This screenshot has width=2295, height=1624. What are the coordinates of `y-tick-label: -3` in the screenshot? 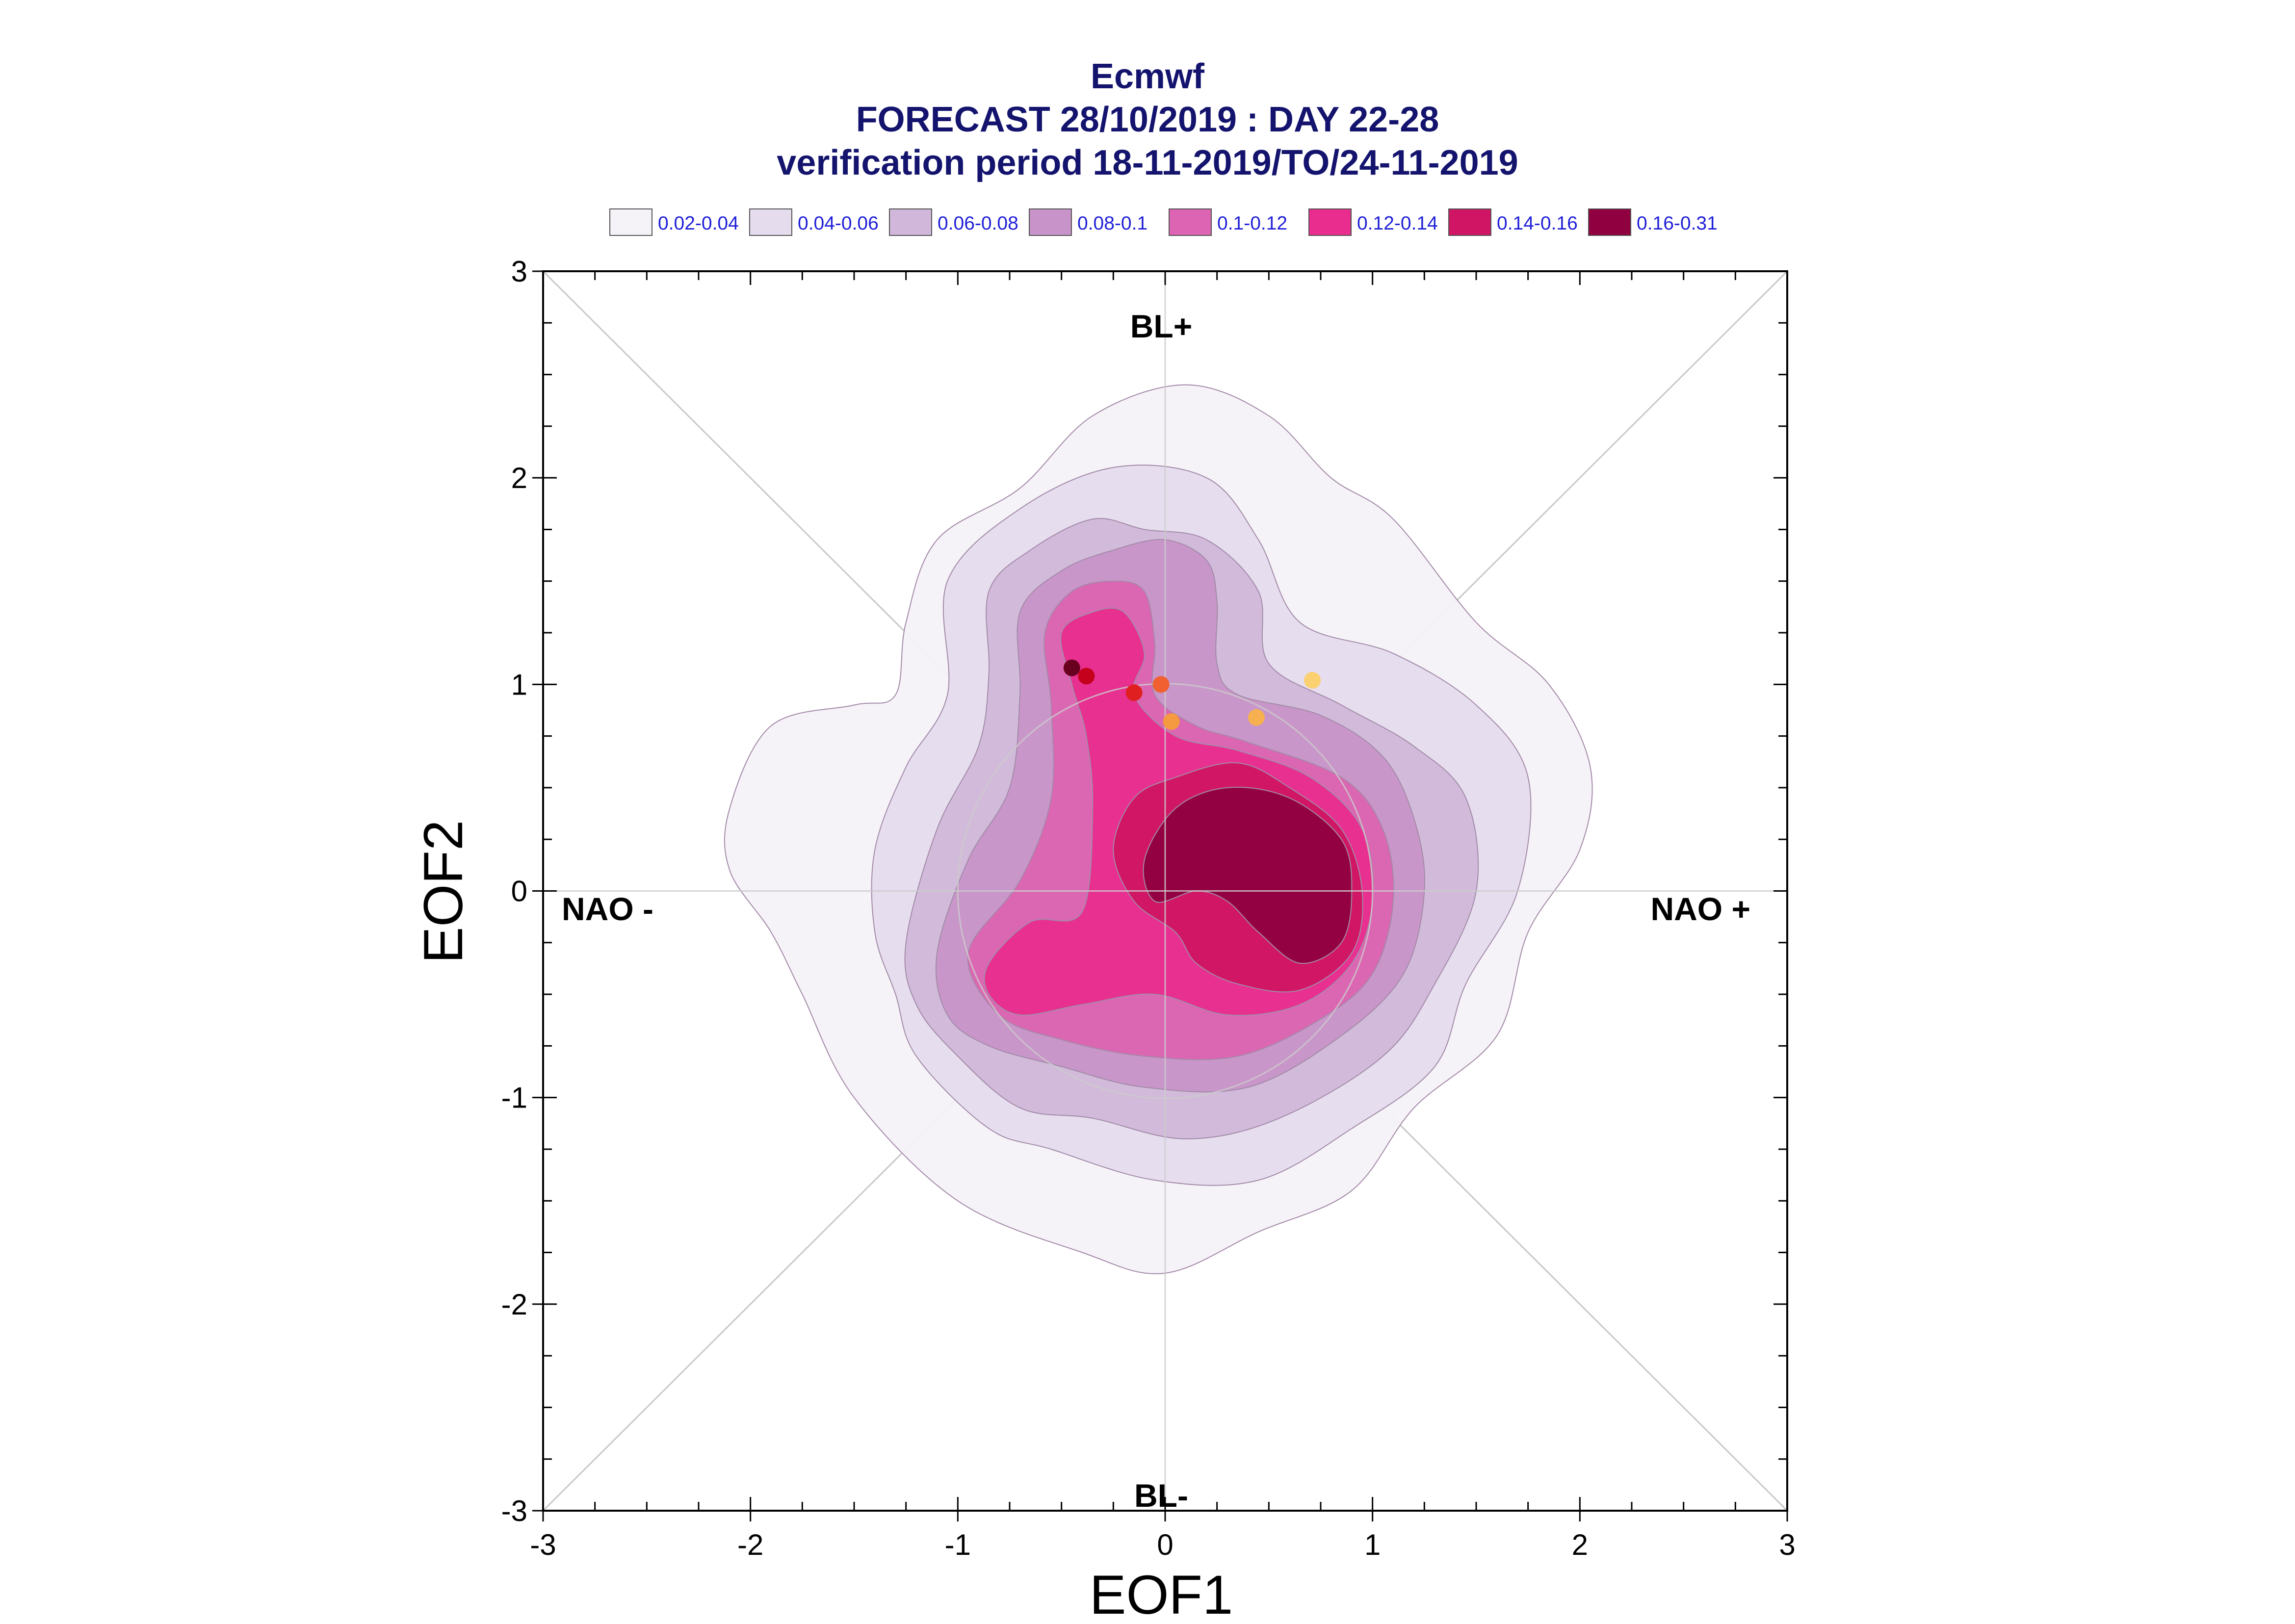 It's located at (514, 1511).